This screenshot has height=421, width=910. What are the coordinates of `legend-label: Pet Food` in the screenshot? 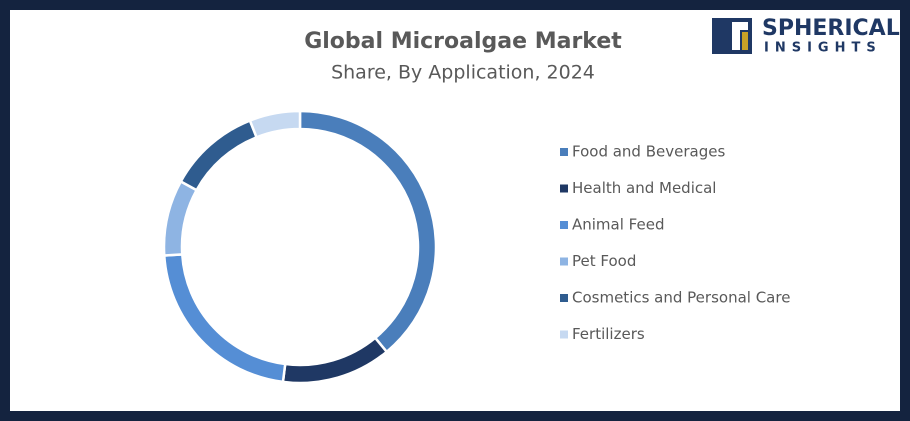 It's located at (604, 261).